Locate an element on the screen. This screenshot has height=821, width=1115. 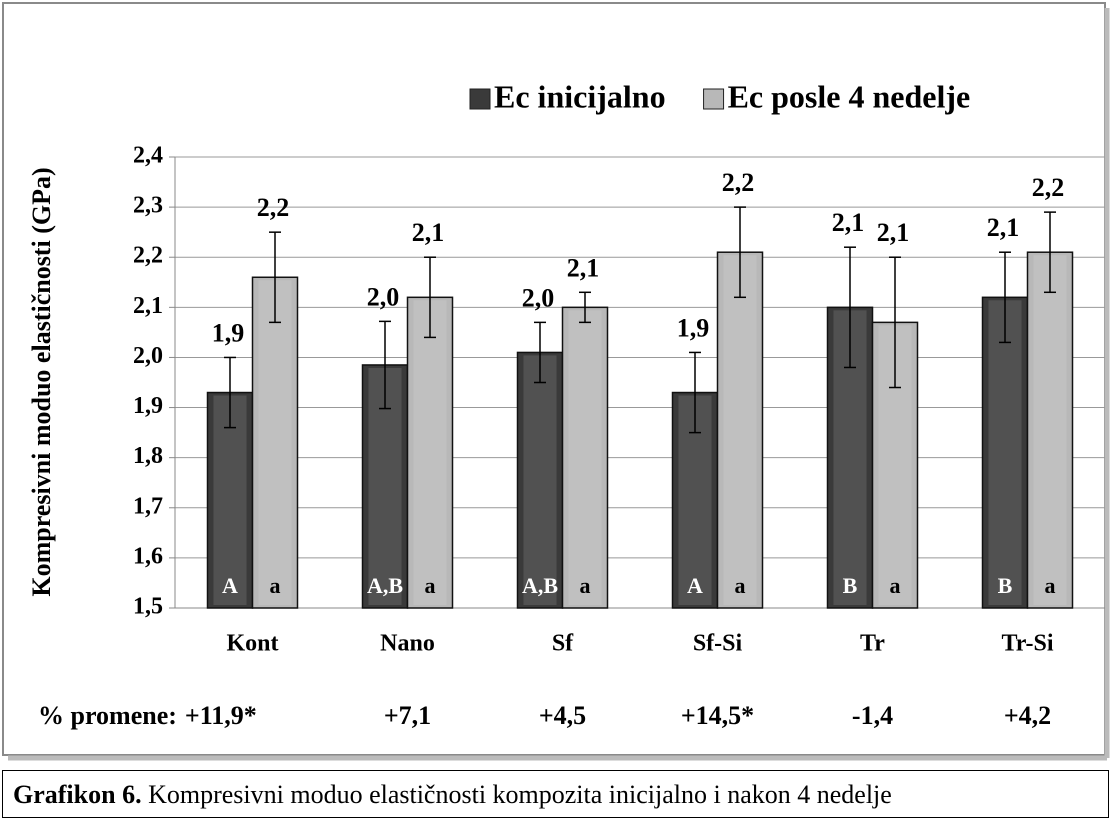
y-tick-label: 2,3 is located at coordinates (148, 206).